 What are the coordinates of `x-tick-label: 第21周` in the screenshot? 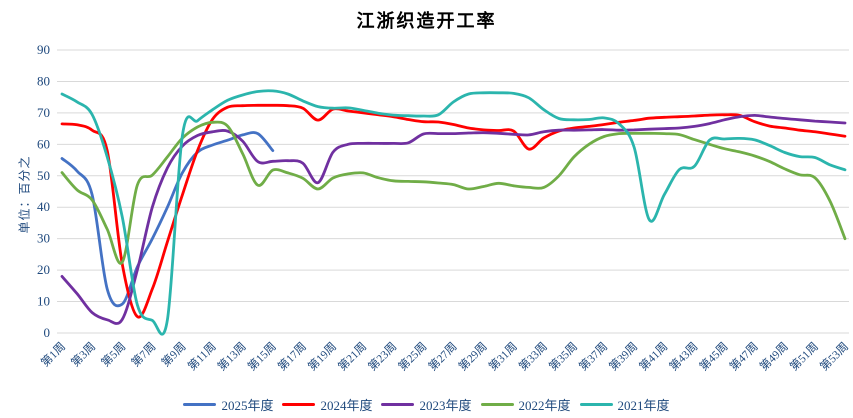 It's located at (352, 356).